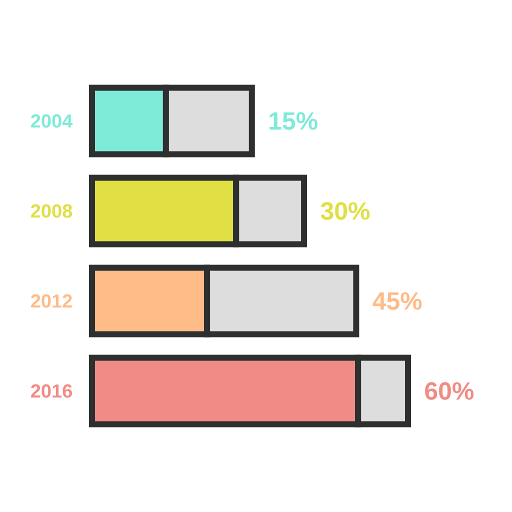  Describe the element at coordinates (51, 211) in the screenshot. I see `y-tick-label: 2008` at that location.